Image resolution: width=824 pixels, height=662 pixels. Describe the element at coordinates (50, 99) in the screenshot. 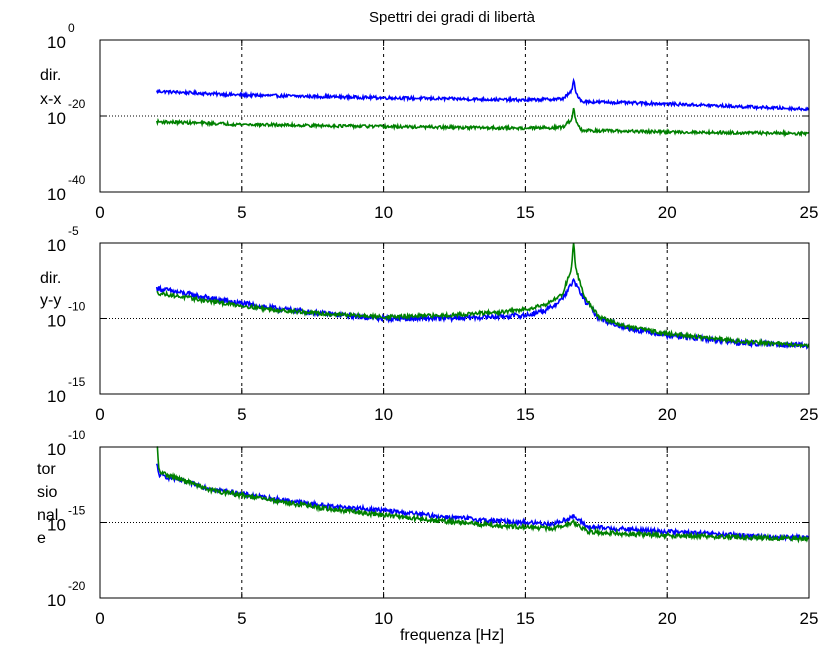

I see `y-axis-label-line: x-x` at that location.